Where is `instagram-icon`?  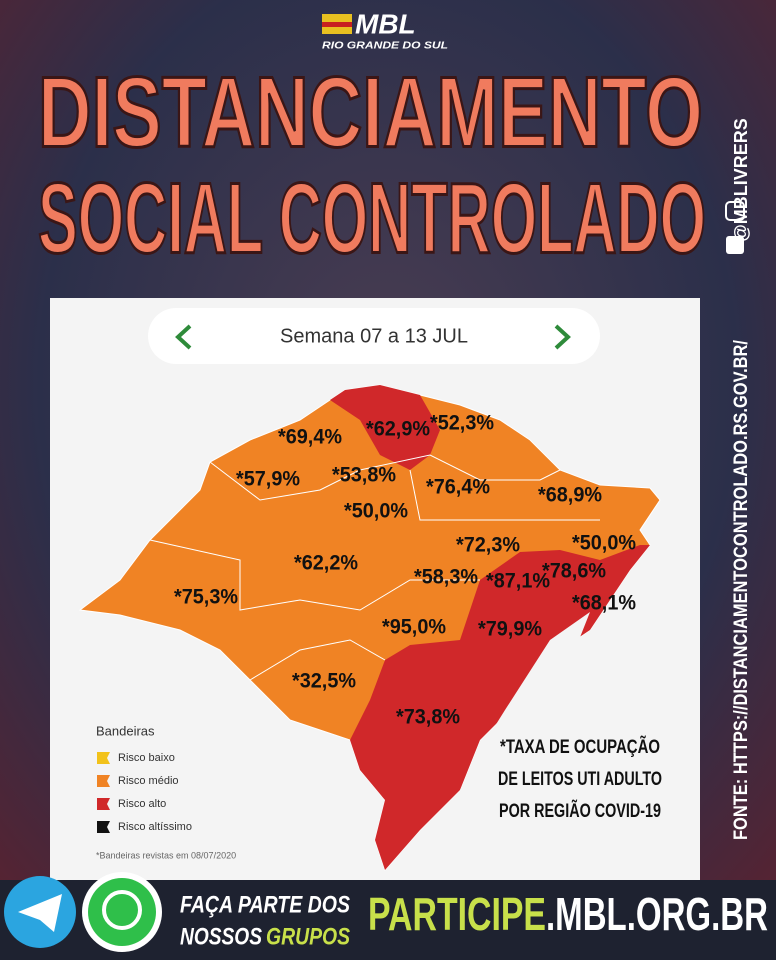 instagram-icon is located at coordinates (735, 211).